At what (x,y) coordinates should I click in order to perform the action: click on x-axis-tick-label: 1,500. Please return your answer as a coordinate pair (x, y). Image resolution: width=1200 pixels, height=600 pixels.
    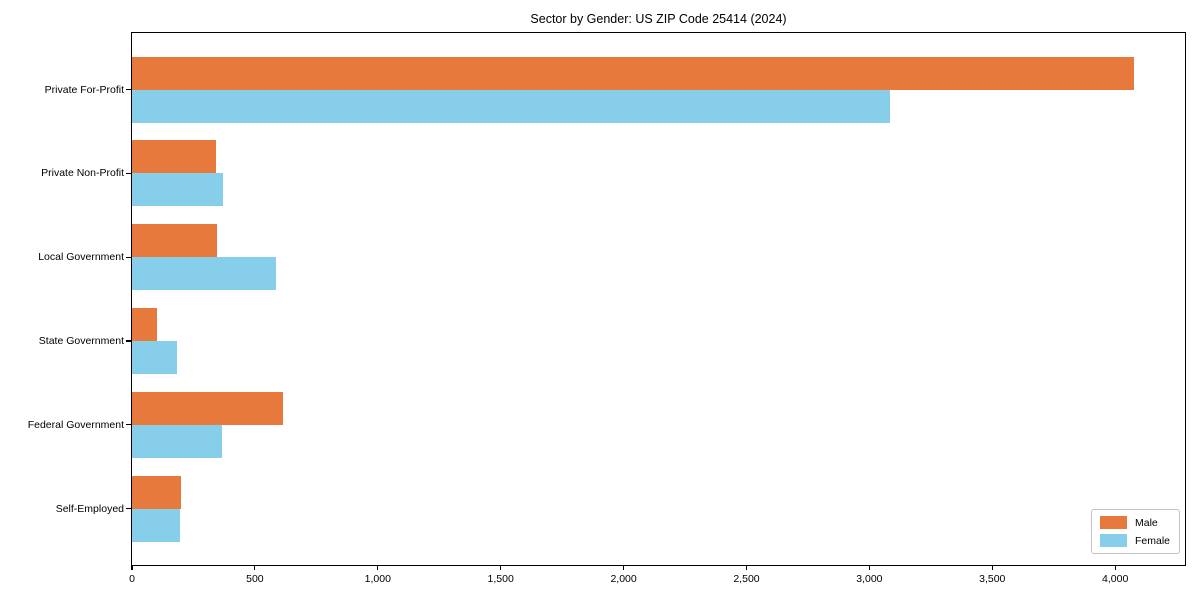
    Looking at the image, I should click on (500, 579).